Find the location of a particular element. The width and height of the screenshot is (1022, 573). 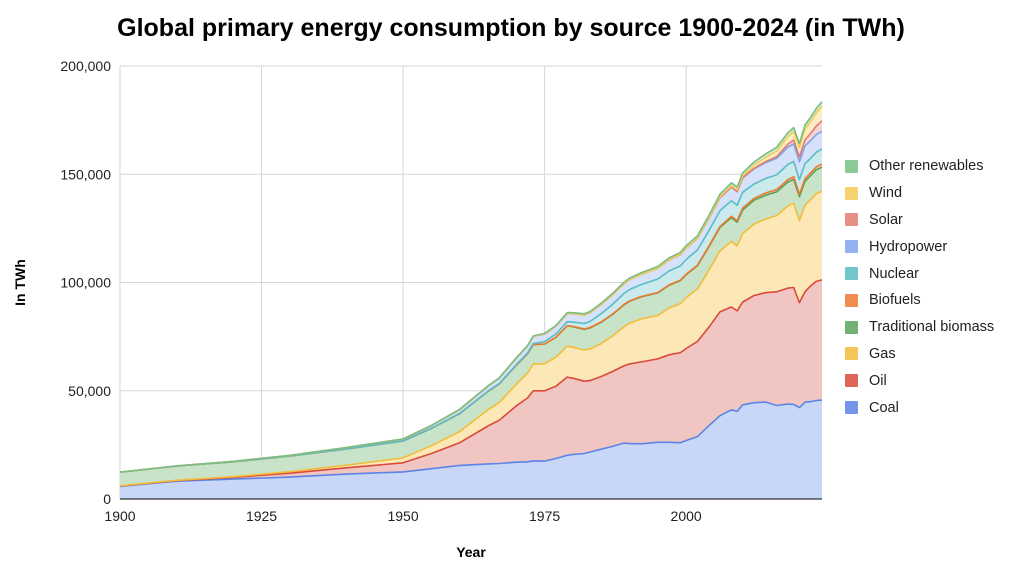

line-coal is located at coordinates (471, 443).